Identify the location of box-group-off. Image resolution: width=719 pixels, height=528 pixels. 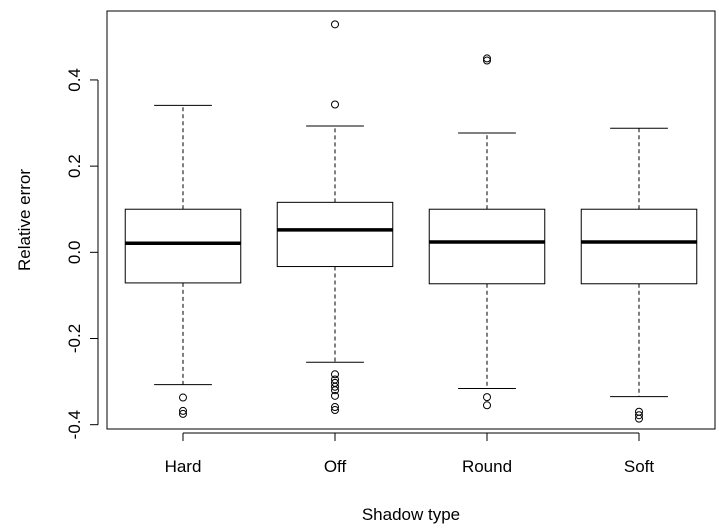
(335, 217).